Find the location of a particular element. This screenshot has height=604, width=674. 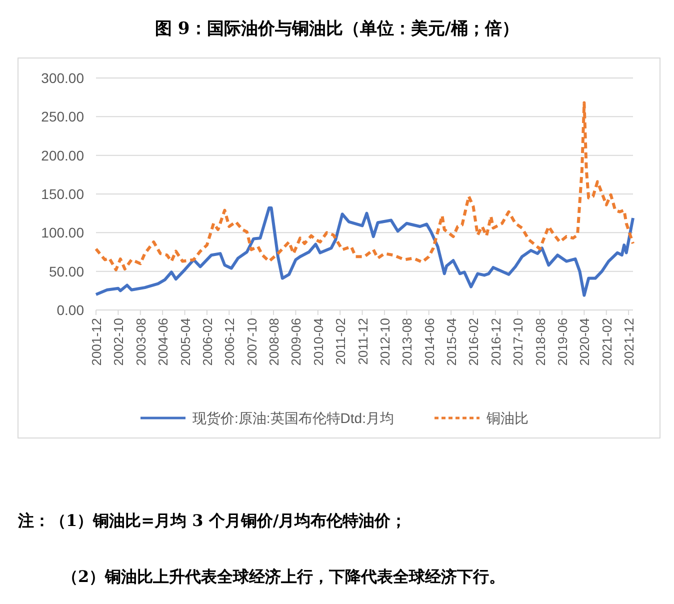

xtick: 2013-08 is located at coordinates (407, 342).